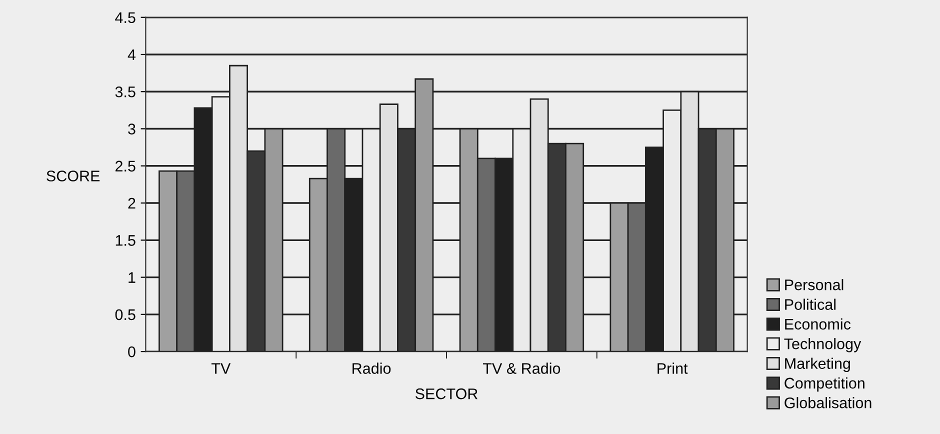 The width and height of the screenshot is (940, 434). Describe the element at coordinates (371, 368) in the screenshot. I see `x-tick-label: Radio` at that location.